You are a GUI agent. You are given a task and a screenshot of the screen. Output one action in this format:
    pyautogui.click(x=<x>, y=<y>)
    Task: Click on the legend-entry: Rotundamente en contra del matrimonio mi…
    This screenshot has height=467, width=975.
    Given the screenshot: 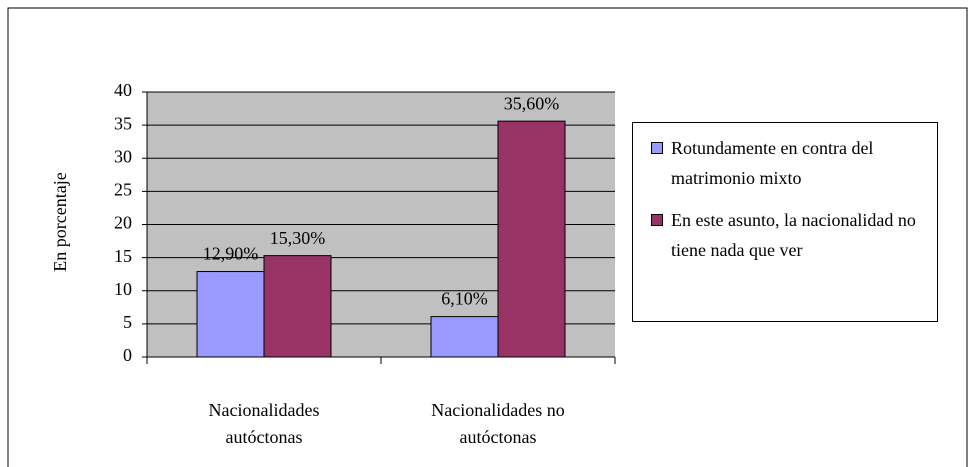 What is the action you would take?
    pyautogui.click(x=787, y=163)
    